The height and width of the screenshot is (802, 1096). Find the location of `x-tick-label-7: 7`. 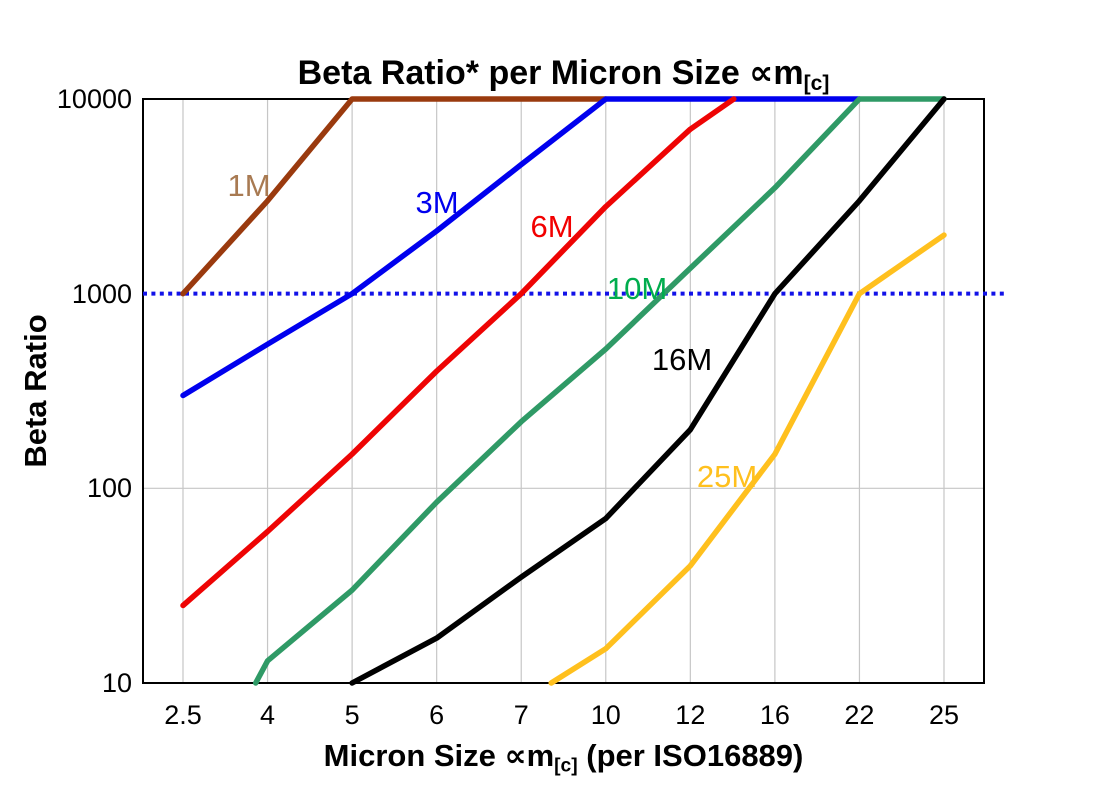

x-tick-label-7: 7 is located at coordinates (521, 715).